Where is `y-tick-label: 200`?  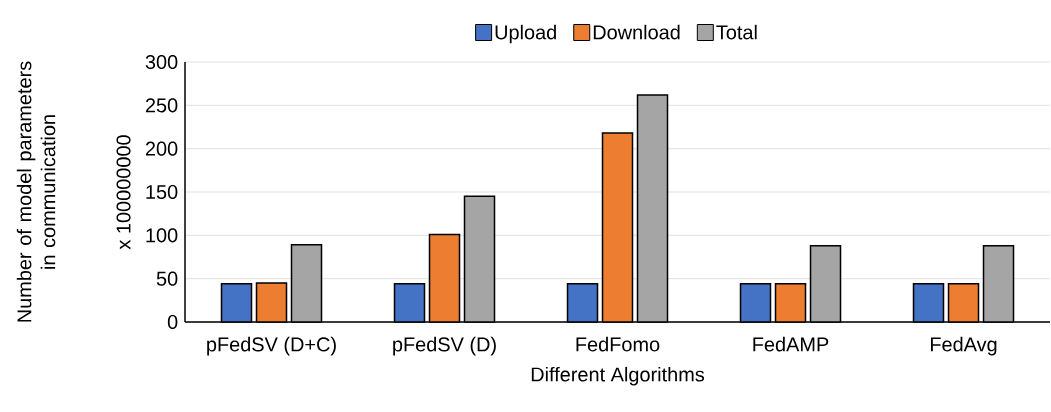 y-tick-label: 200 is located at coordinates (161, 148).